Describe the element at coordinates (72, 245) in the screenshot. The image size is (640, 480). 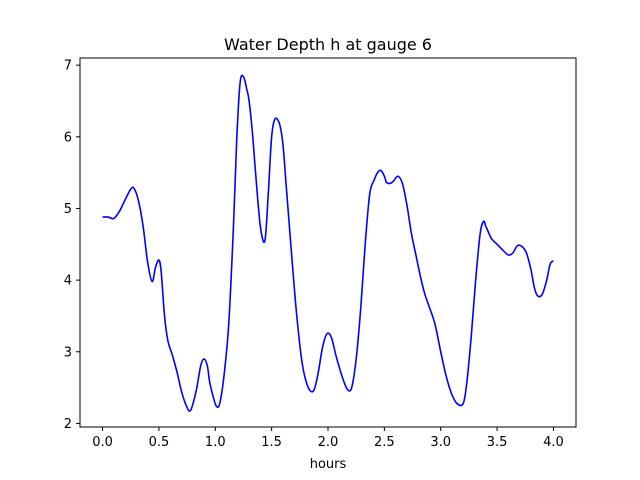
I see `y-axis-ticks: 2 3 4 5 6 7` at that location.